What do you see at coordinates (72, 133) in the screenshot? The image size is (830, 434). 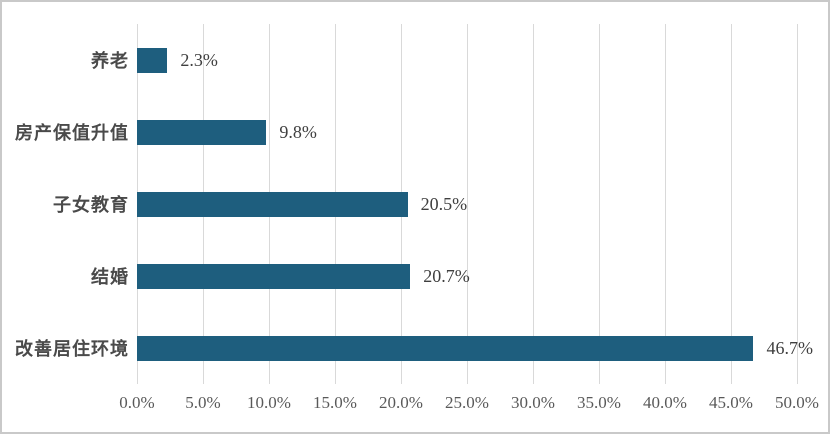 I see `category-label: 房产保值升值` at bounding box center [72, 133].